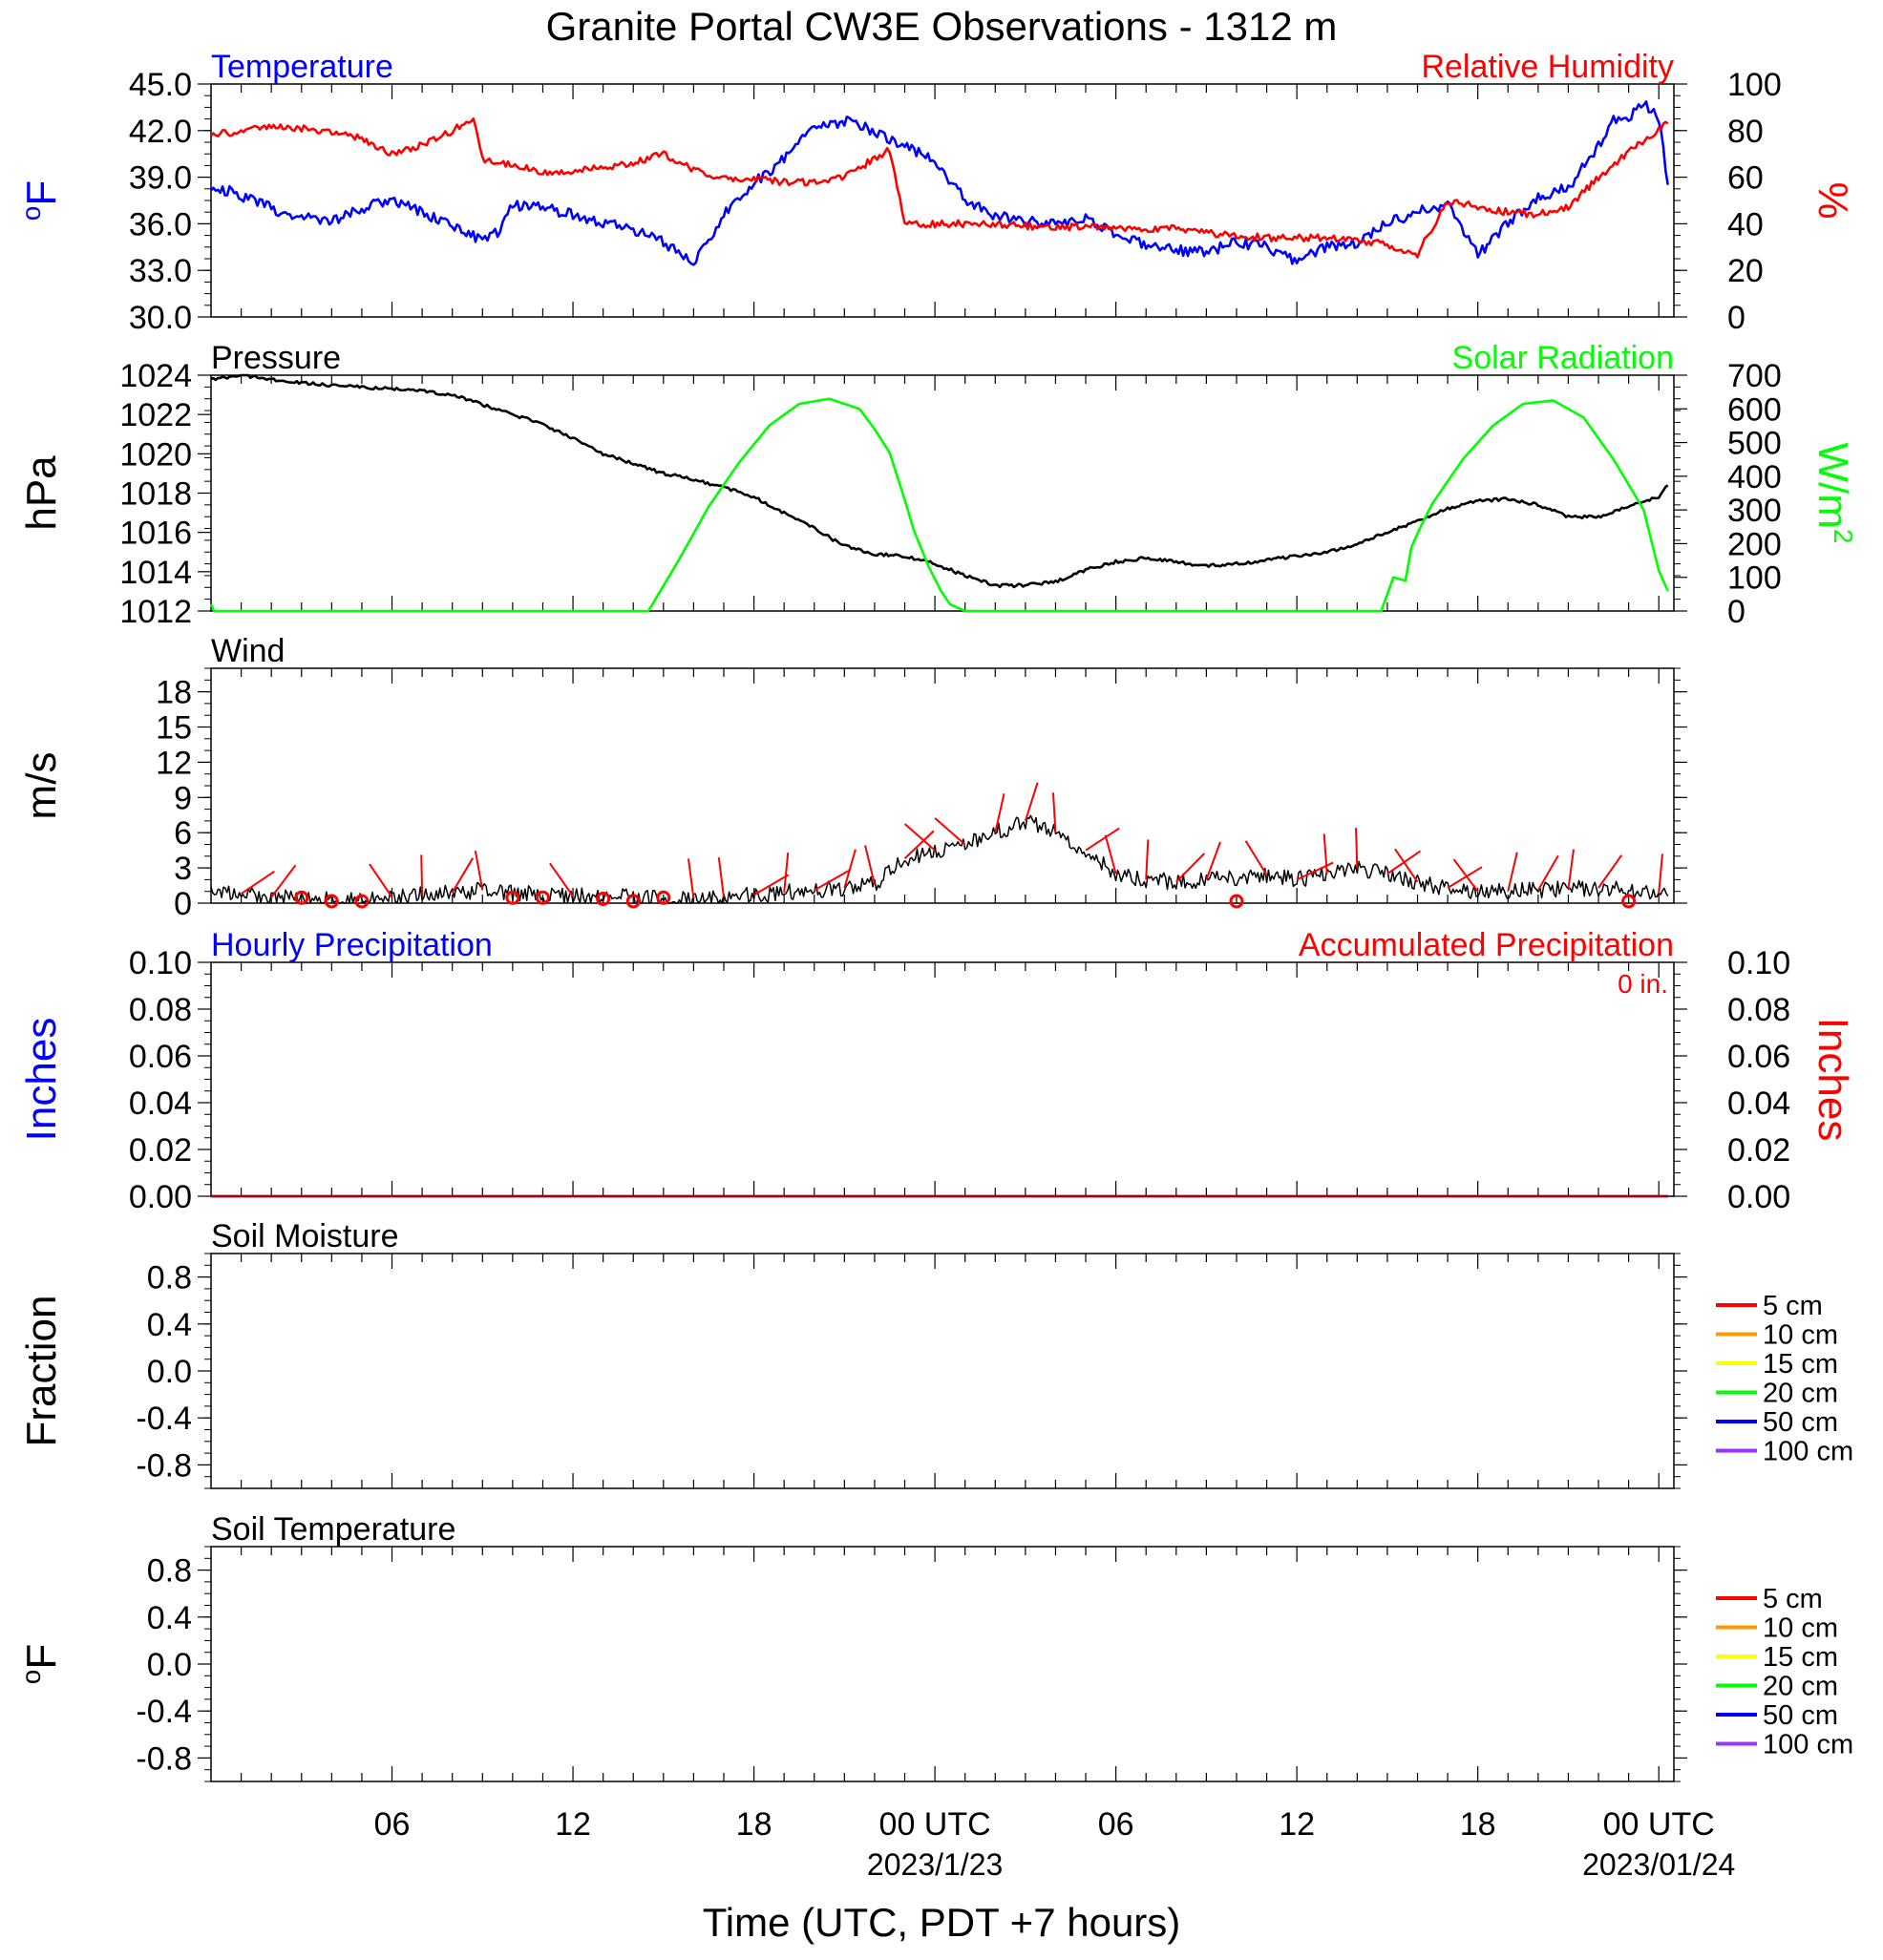  What do you see at coordinates (1832, 1080) in the screenshot?
I see `y-axis-label-right: Inches` at bounding box center [1832, 1080].